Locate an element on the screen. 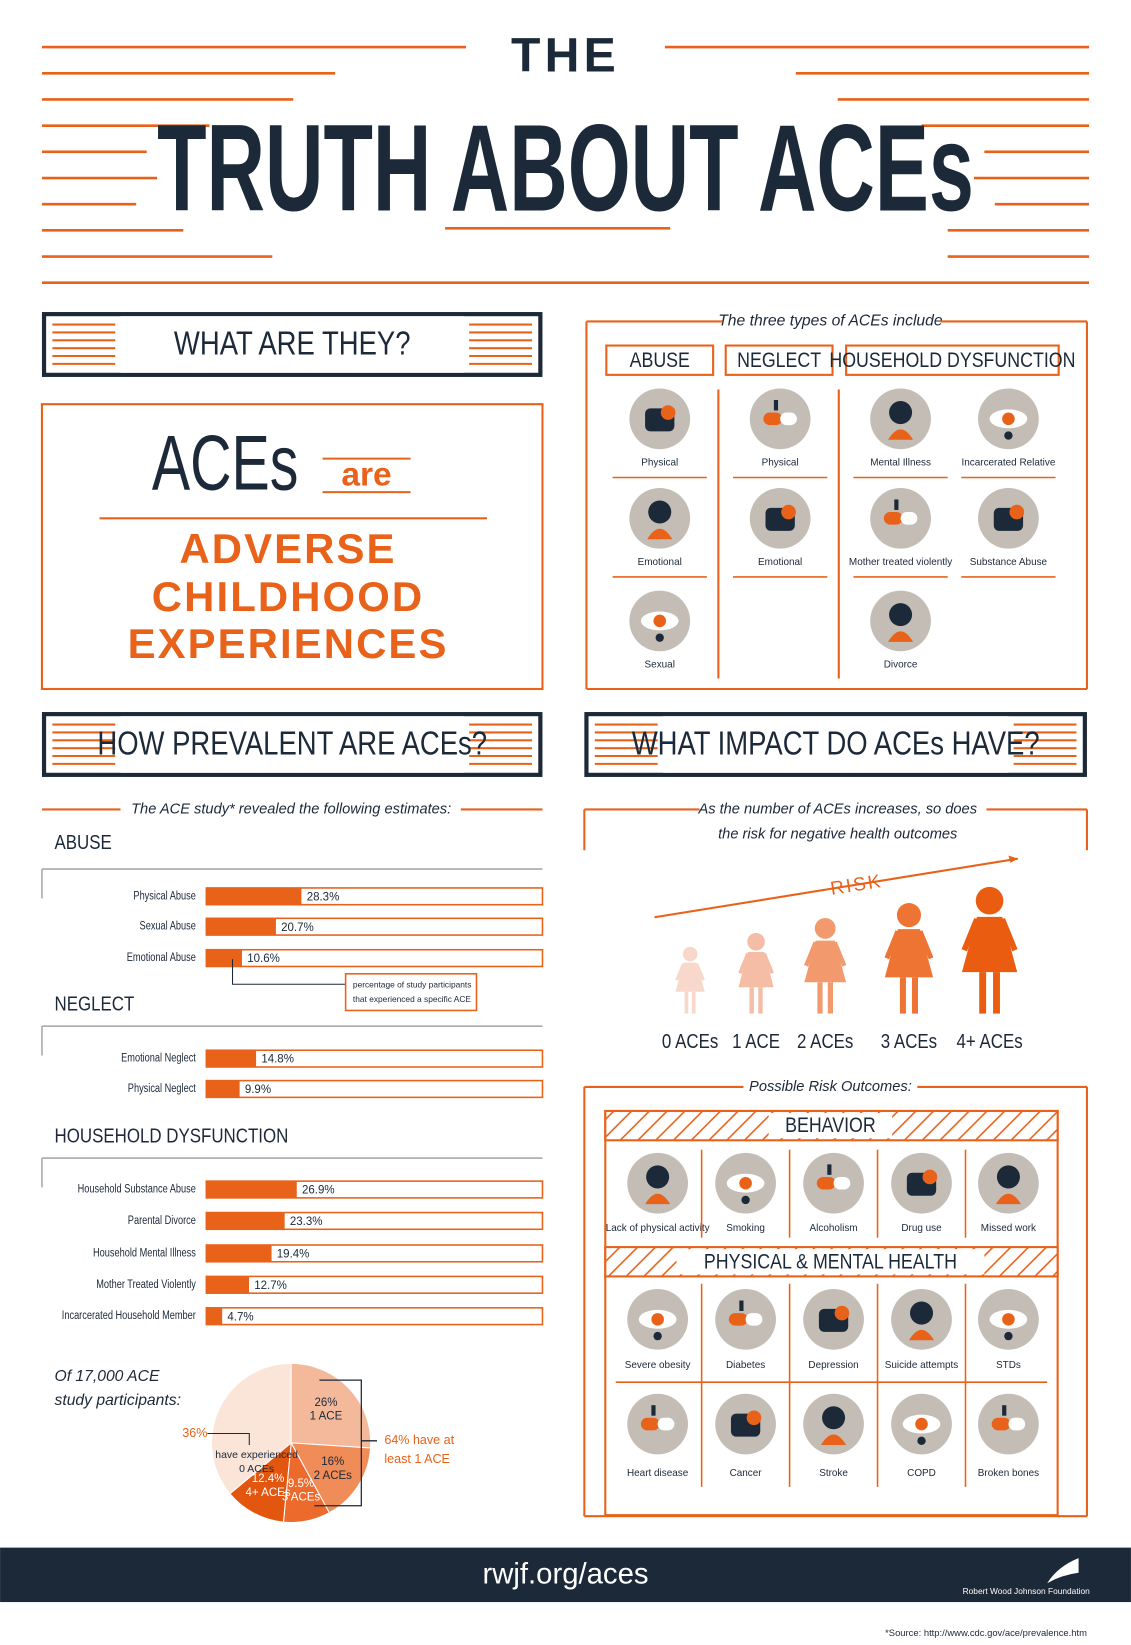 Image resolution: width=1131 pixels, height=1645 pixels. outcome-item: Stroke is located at coordinates (833, 1473).